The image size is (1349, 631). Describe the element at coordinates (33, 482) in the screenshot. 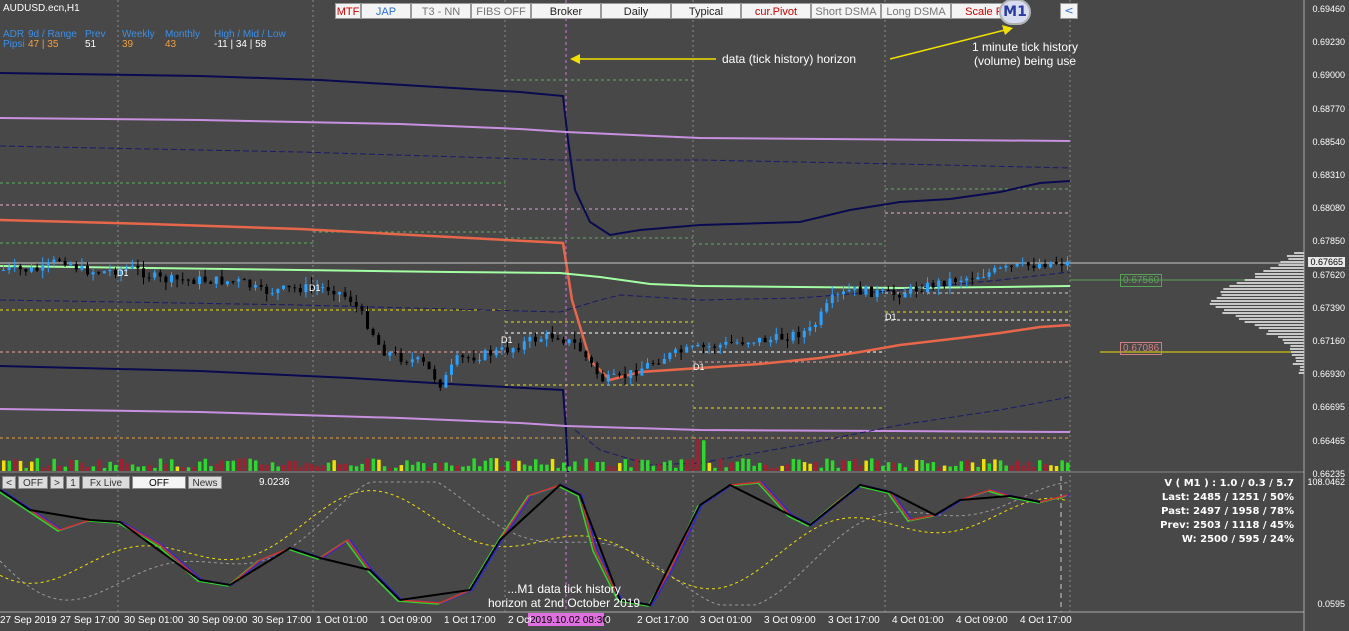

I see `subwindow-button-1: OFF` at that location.